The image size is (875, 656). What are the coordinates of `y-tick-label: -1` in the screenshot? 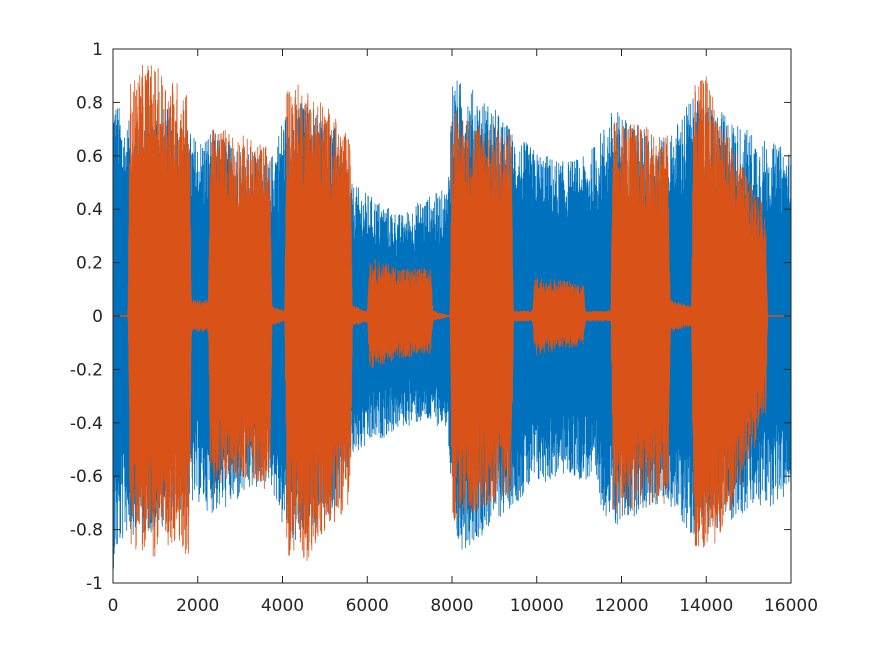 It's located at (94, 584).